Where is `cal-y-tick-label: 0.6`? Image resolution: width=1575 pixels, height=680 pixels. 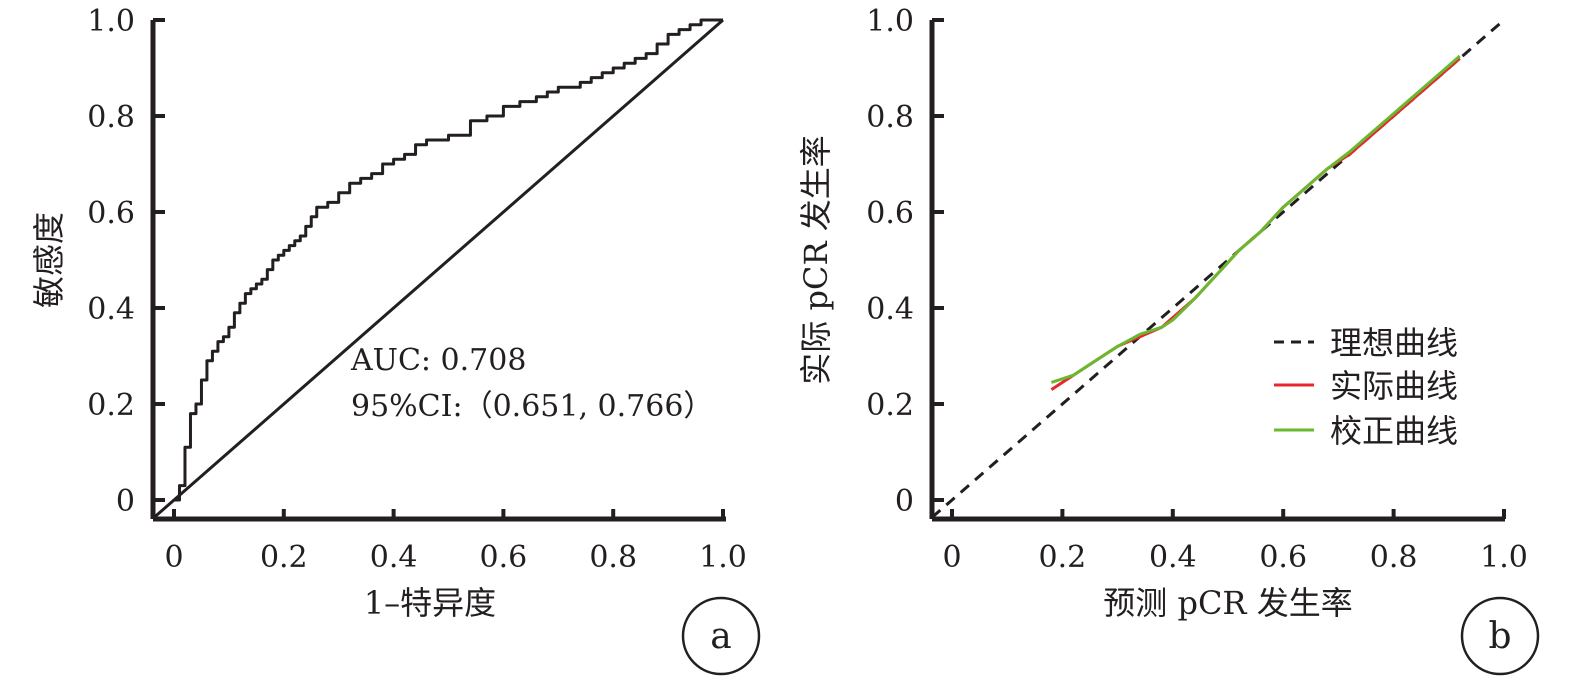 cal-y-tick-label: 0.6 is located at coordinates (890, 213).